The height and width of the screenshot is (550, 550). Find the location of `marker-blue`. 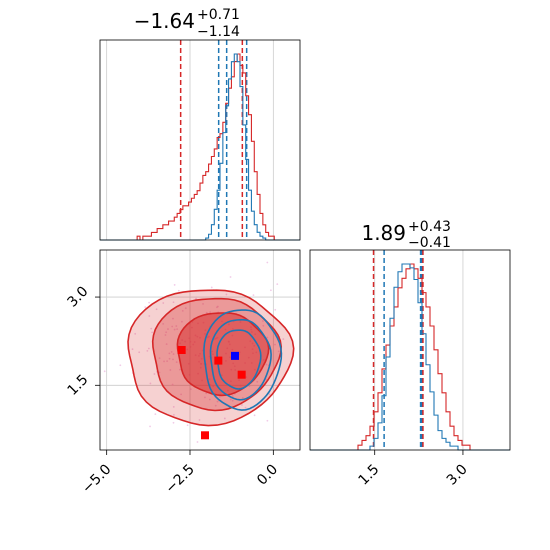

marker-blue is located at coordinates (235, 355).